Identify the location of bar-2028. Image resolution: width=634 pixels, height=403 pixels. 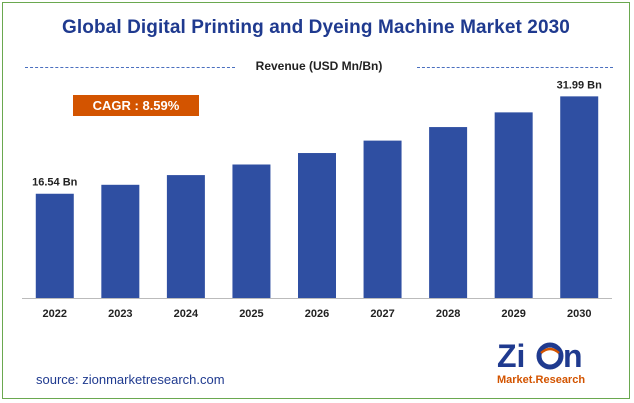
(448, 212).